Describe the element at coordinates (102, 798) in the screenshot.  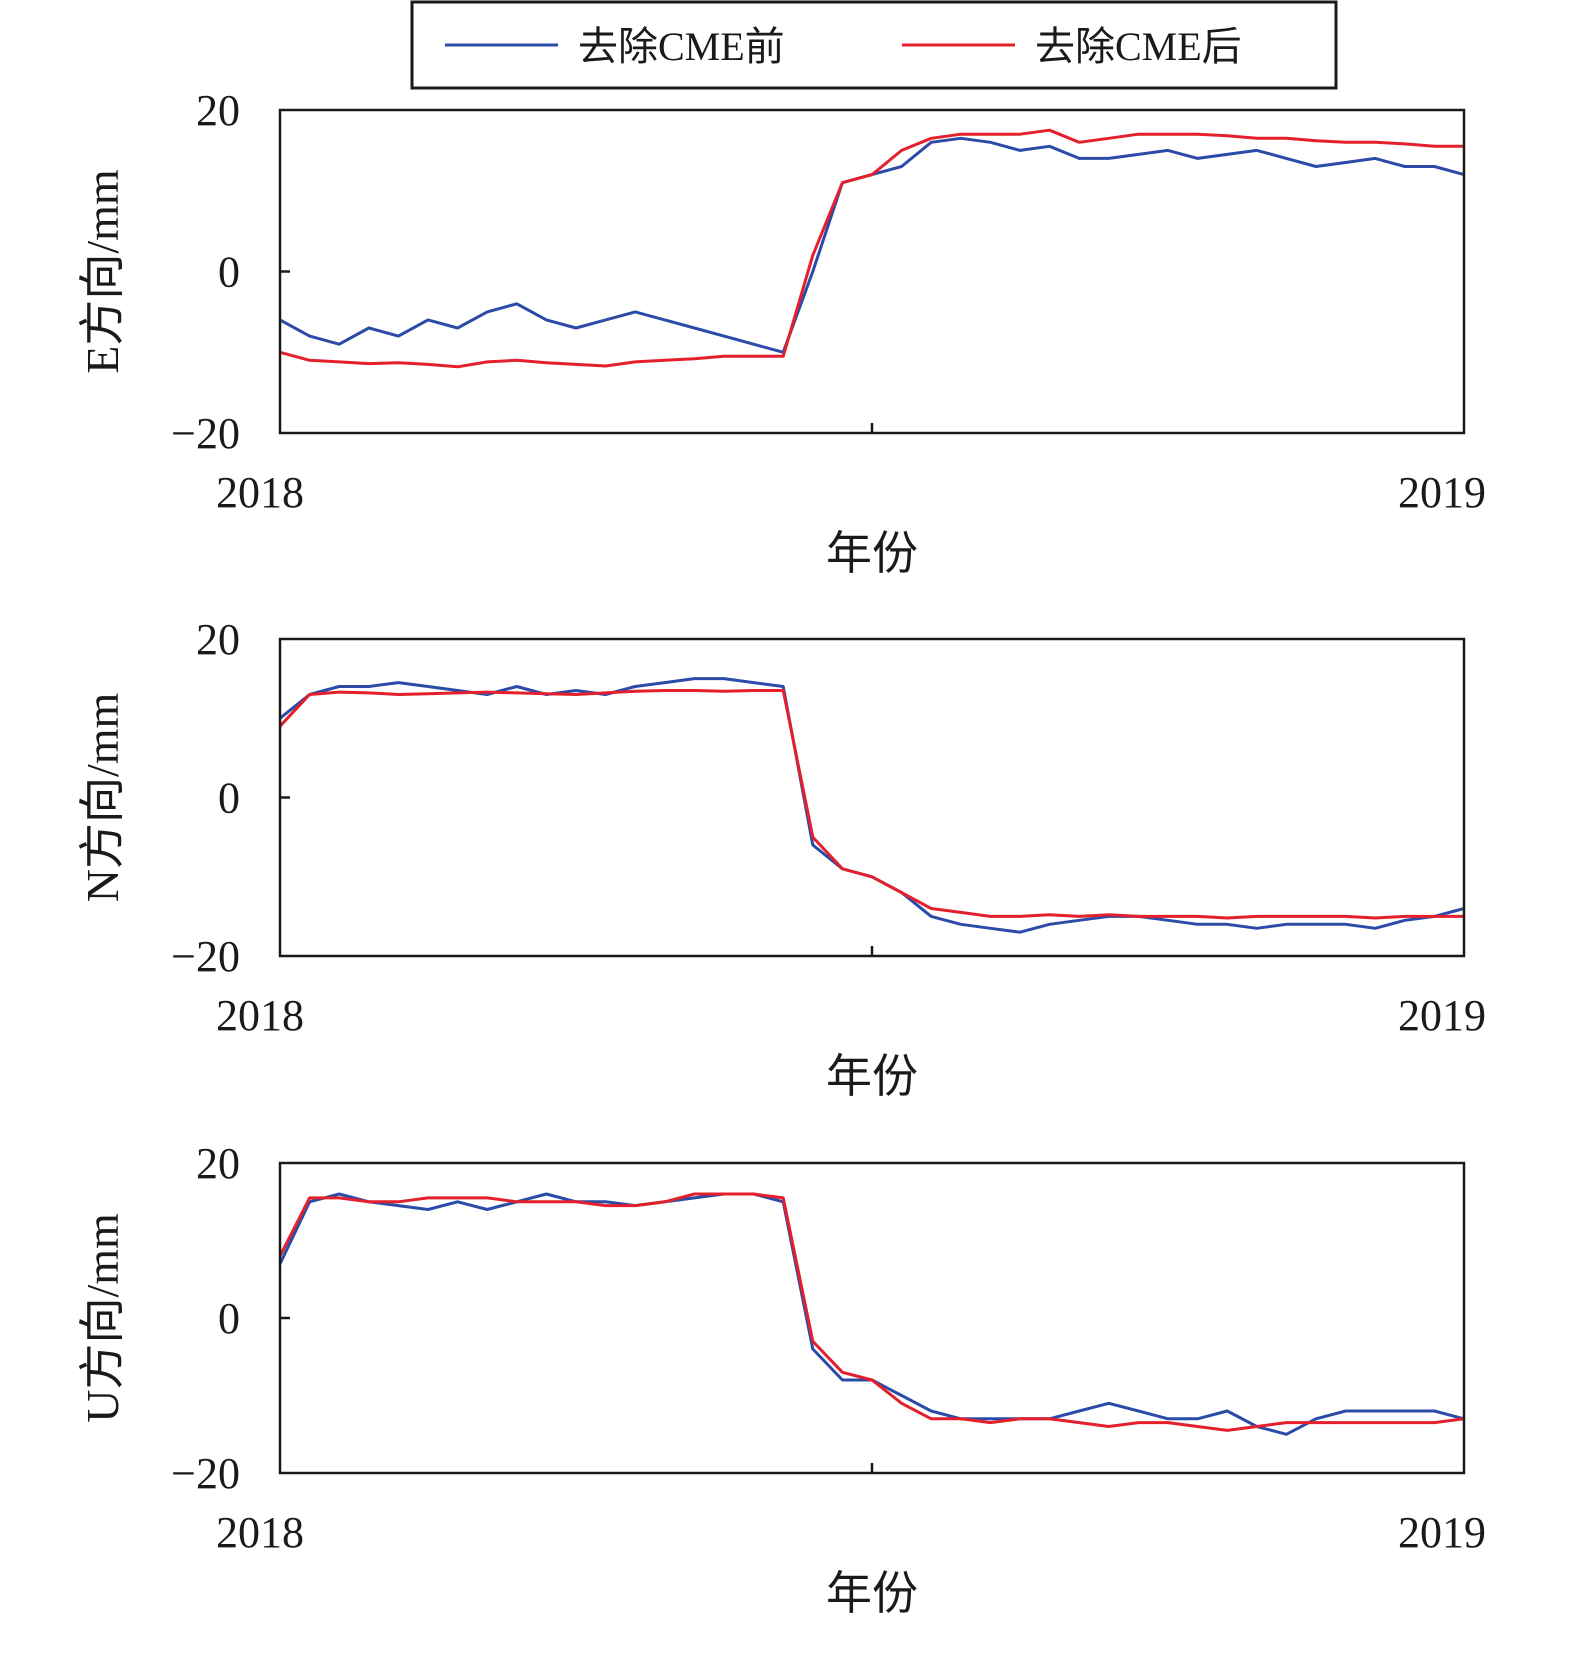
I see `y-axis-label: N方向/mm` at that location.